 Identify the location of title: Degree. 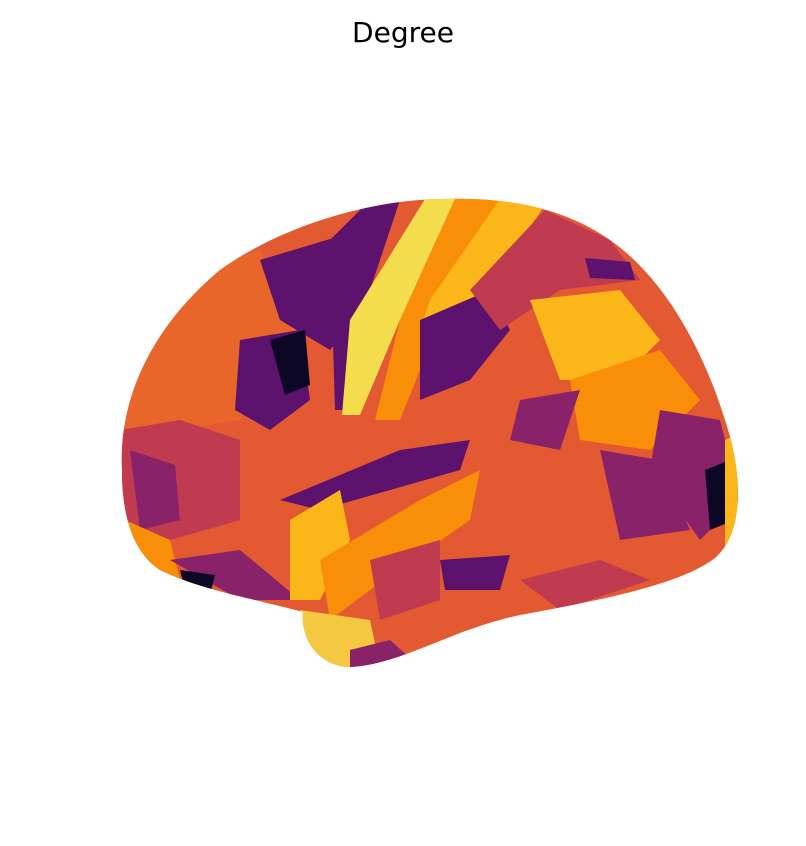
(403, 32).